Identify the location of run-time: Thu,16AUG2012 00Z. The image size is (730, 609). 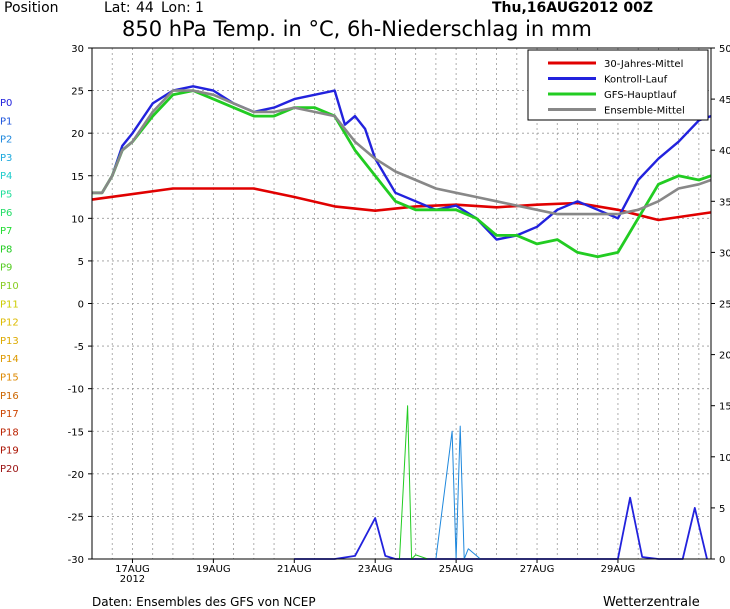
(572, 8).